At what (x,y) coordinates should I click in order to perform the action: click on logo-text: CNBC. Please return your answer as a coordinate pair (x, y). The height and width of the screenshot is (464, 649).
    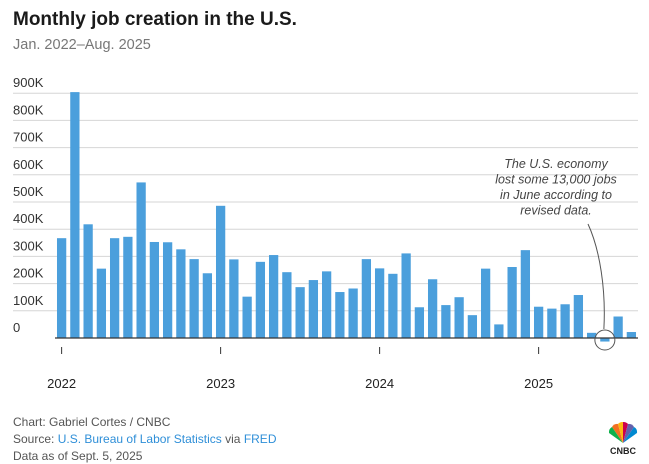
    Looking at the image, I should click on (623, 451).